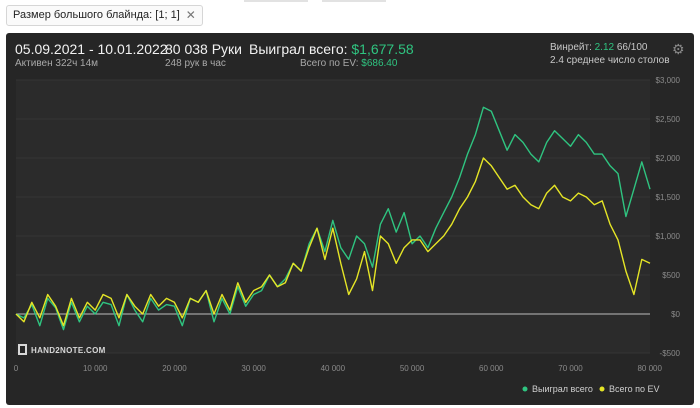 Image resolution: width=700 pixels, height=408 pixels. I want to click on filter-chip: Размер большого блайнда: [1; 1] ✕, so click(104, 15).